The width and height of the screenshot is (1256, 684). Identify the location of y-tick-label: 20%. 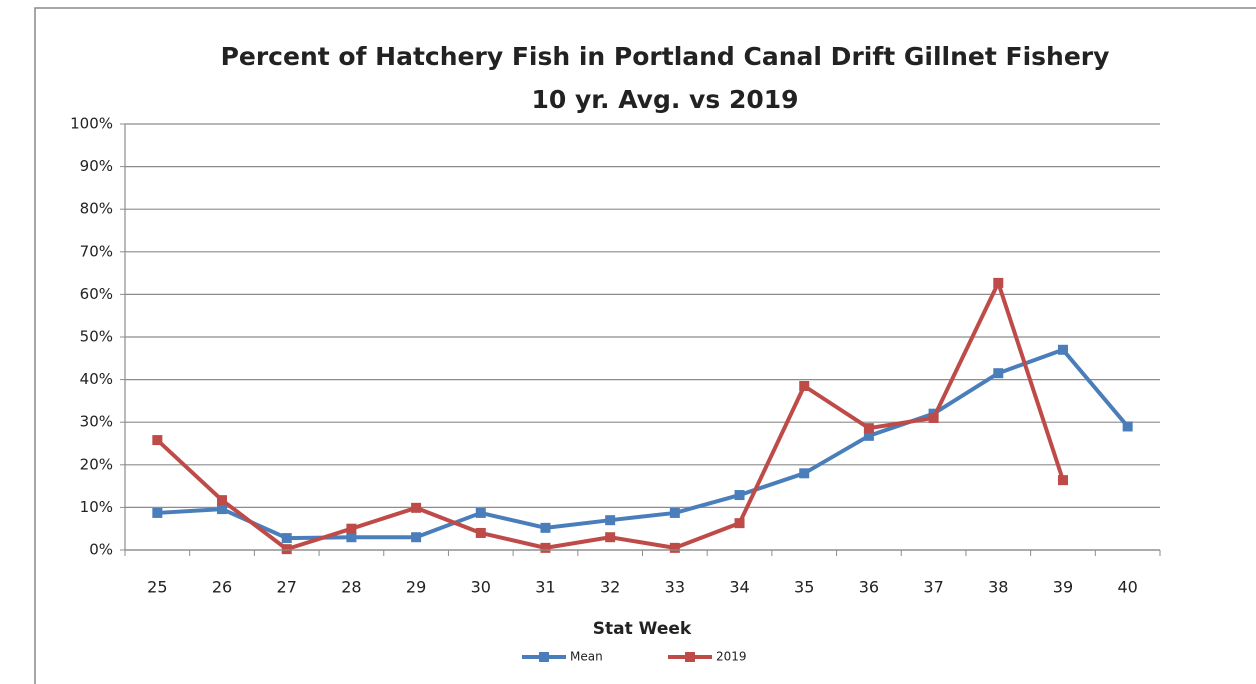
(96, 464).